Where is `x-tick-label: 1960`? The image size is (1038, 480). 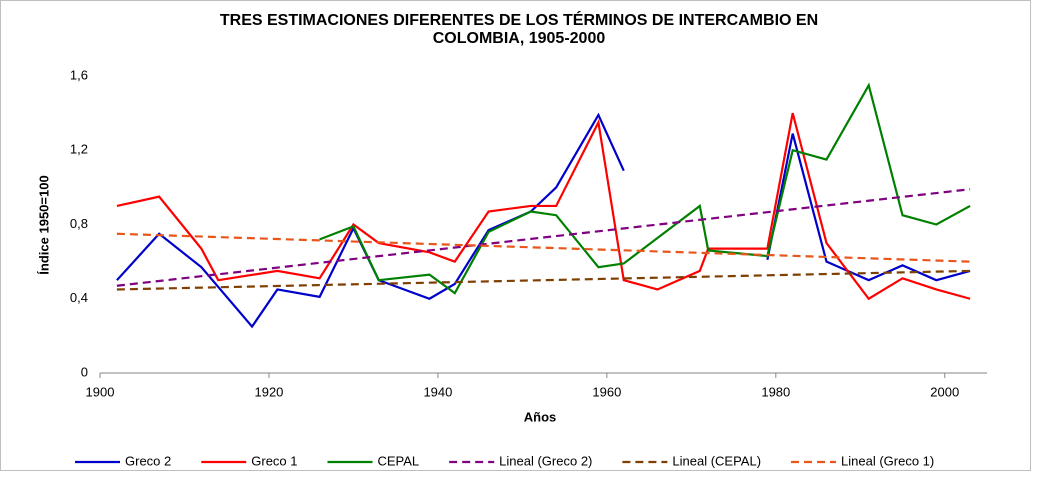 x-tick-label: 1960 is located at coordinates (606, 391).